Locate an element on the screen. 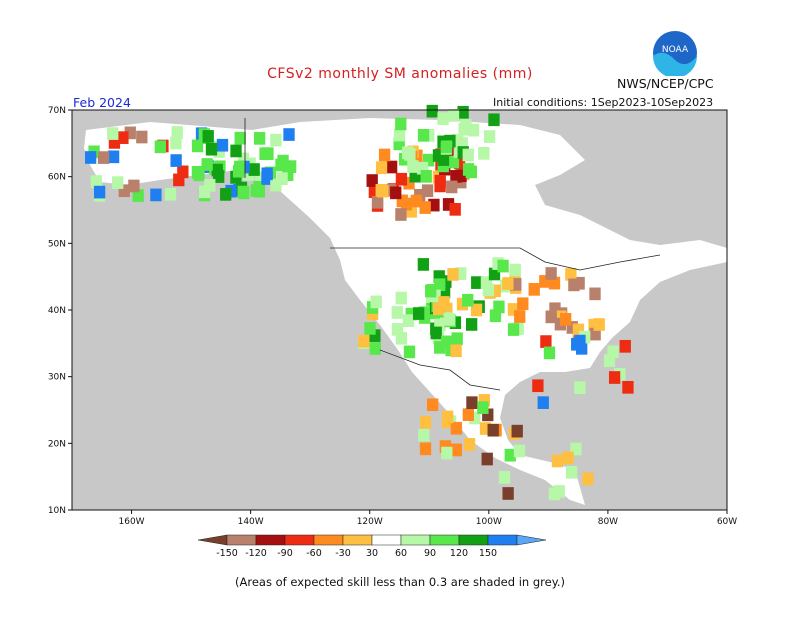  initial-conditions: Initial conditions: 1Sep2023-10Sep2023 is located at coordinates (603, 102).